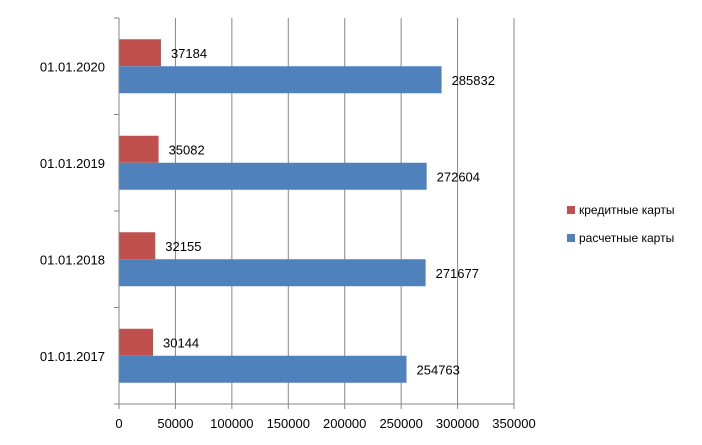  What do you see at coordinates (626, 238) in the screenshot?
I see `legend-label: расчетные карты` at bounding box center [626, 238].